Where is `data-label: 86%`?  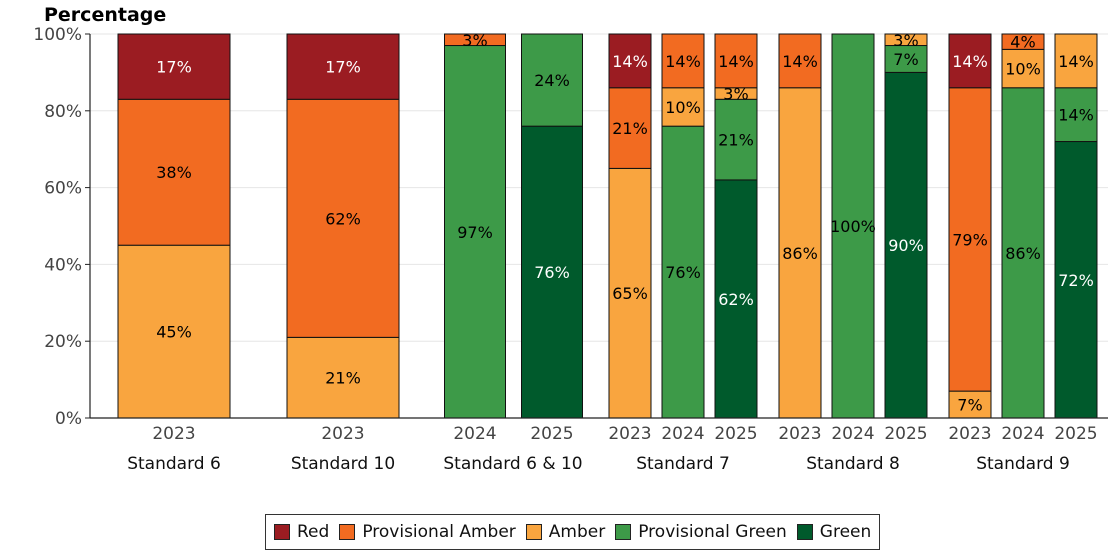 data-label: 86% is located at coordinates (1023, 253).